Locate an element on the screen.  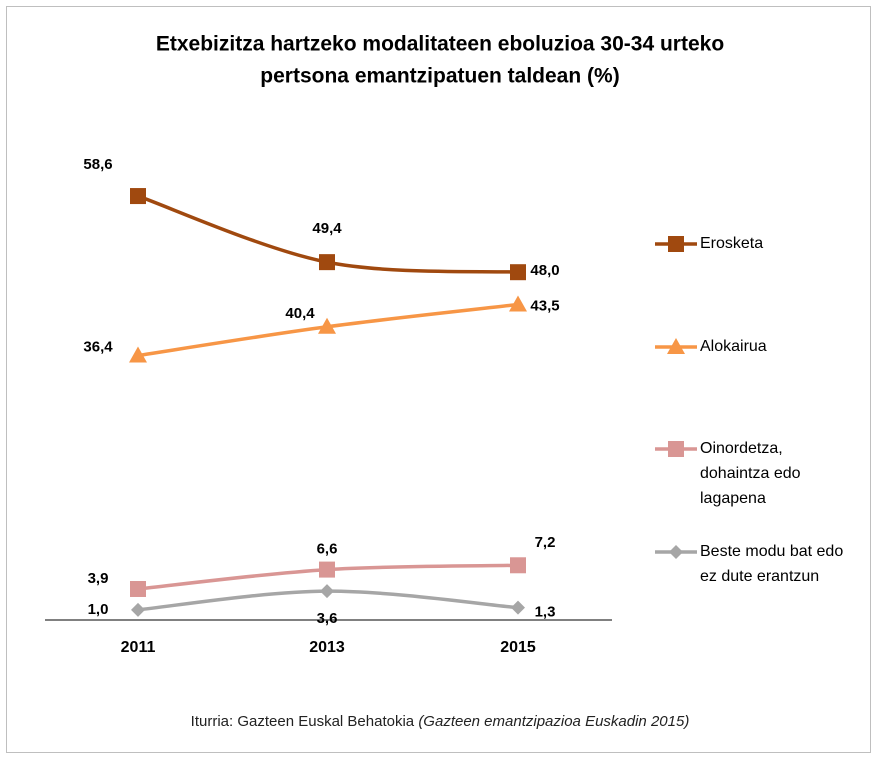
legend-label: Alokairua is located at coordinates (733, 346).